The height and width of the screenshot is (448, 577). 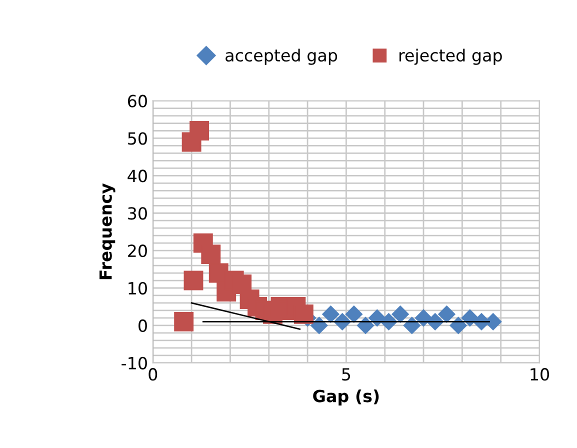 I want to click on y-tick-label: 30, so click(x=137, y=213).